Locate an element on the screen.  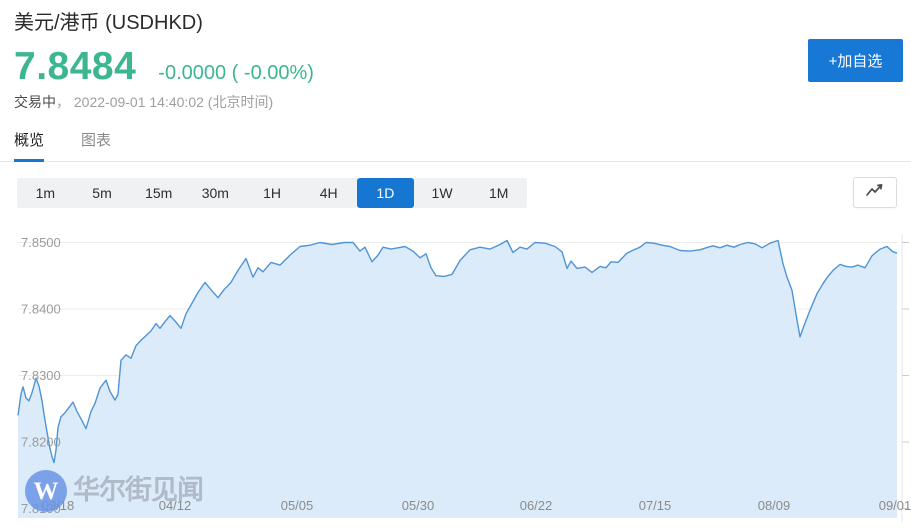
y-axis-label: 7.8500 is located at coordinates (41, 242).